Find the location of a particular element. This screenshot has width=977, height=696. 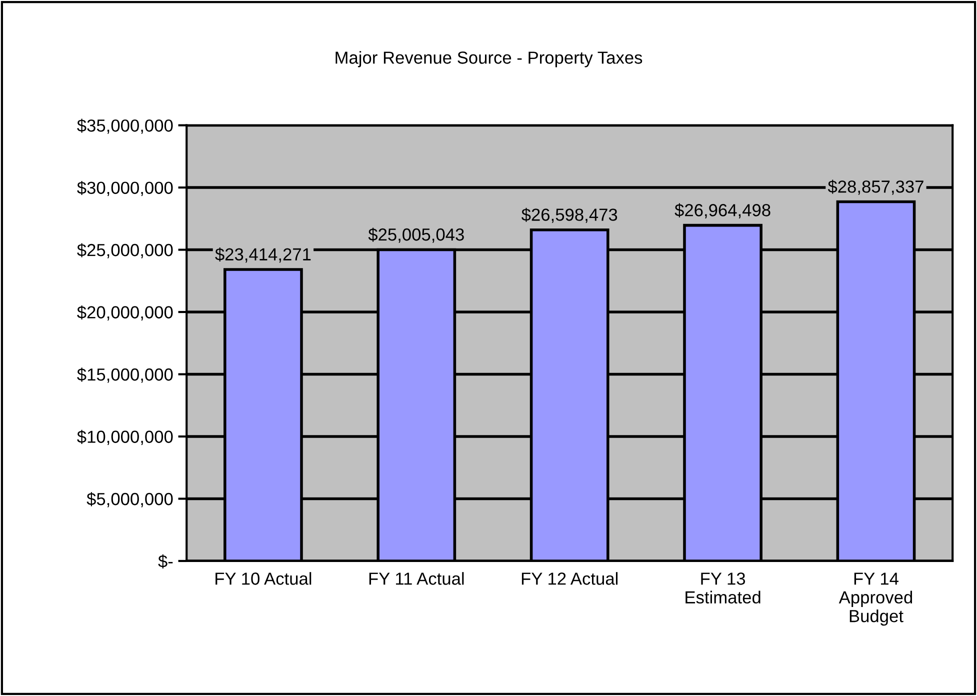

x-tick-label: FY 14 Approved Budget is located at coordinates (875, 599).